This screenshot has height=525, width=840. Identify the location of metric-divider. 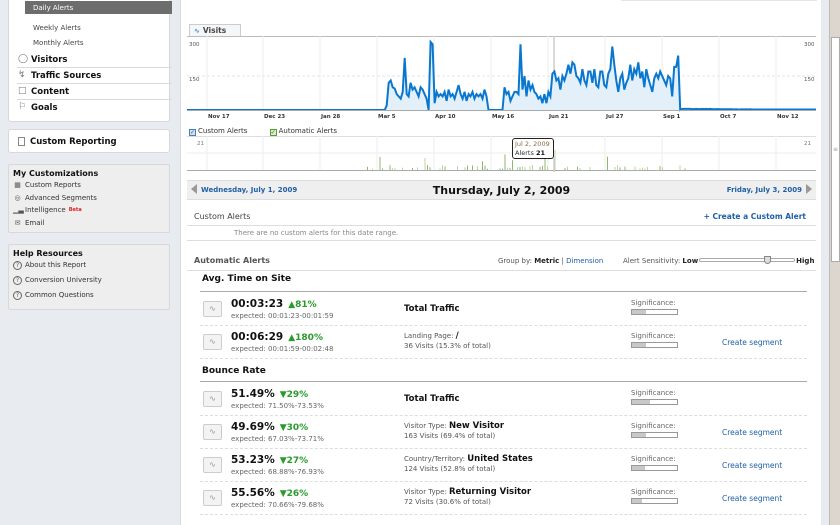
(503, 381).